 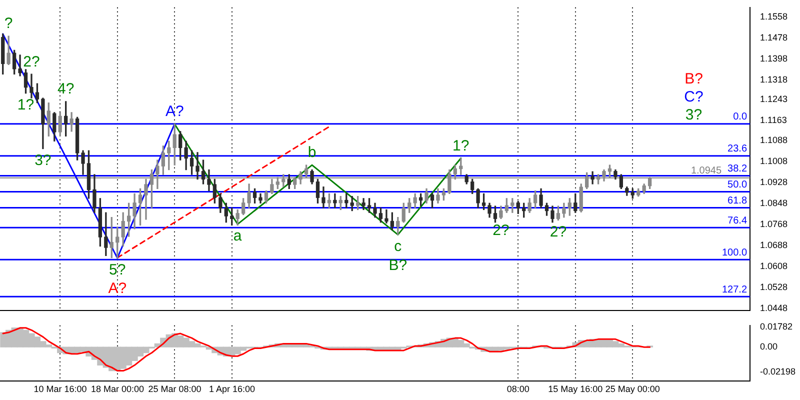 I want to click on y-tick-label: 1.0448, so click(x=774, y=307).